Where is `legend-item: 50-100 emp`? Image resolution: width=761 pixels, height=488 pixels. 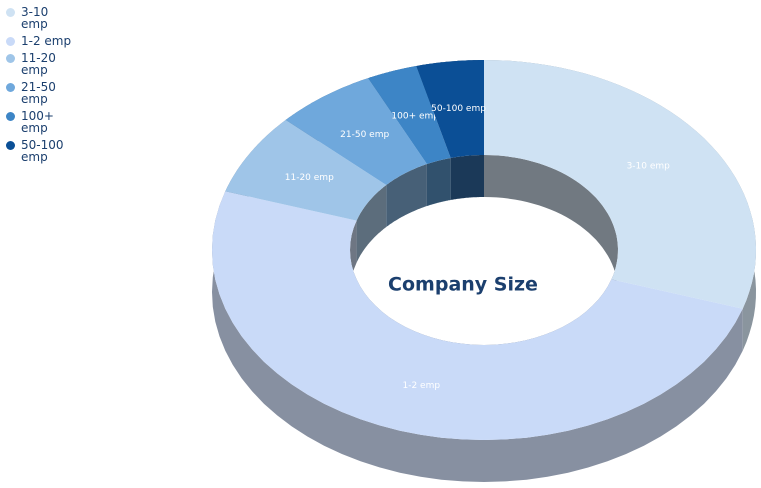 legend-item: 50-100 emp is located at coordinates (51, 151).